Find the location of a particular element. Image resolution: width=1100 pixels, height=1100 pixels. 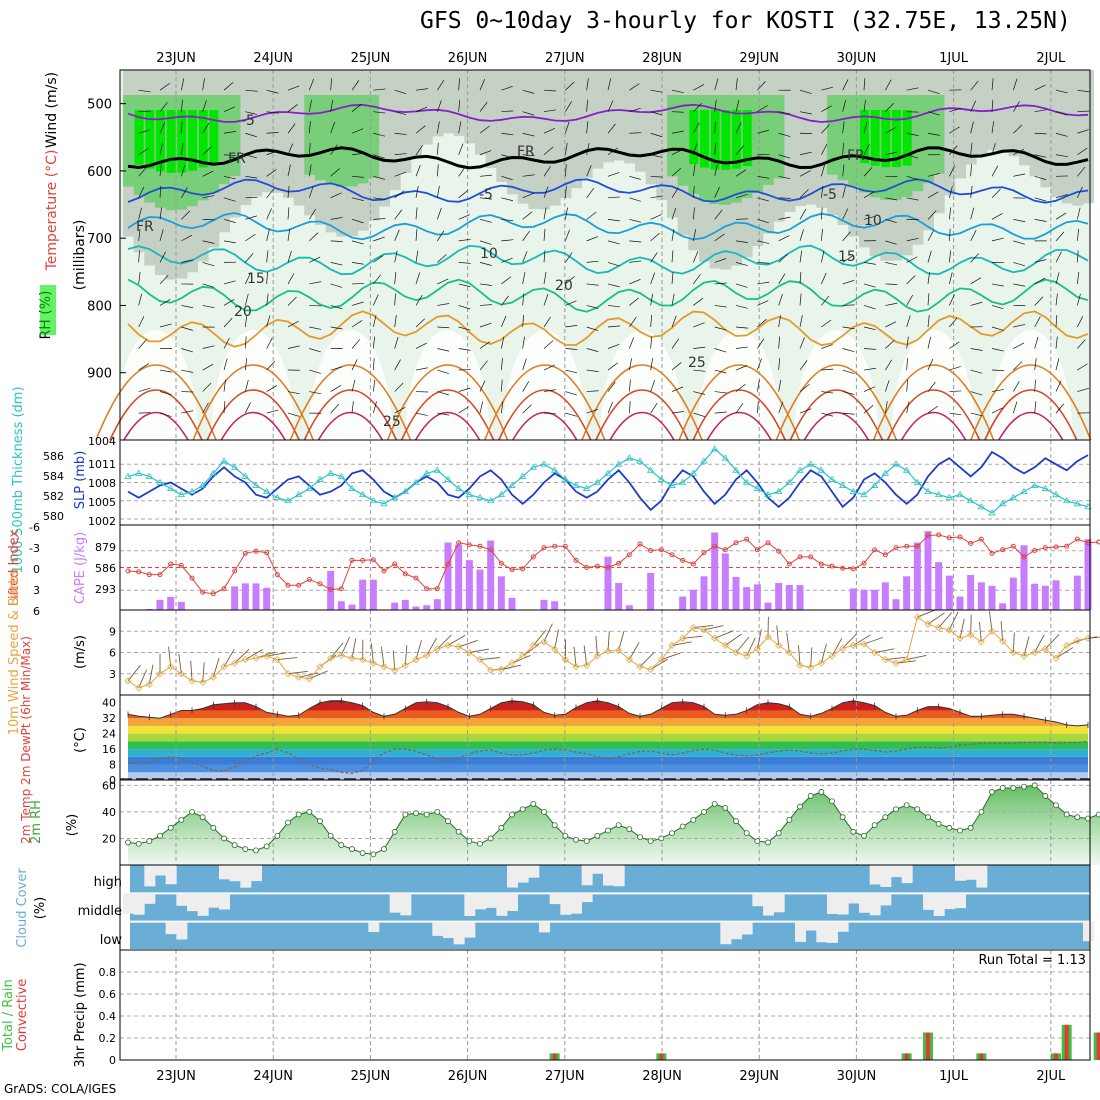

precip-conv-bar is located at coordinates (1066, 1042).